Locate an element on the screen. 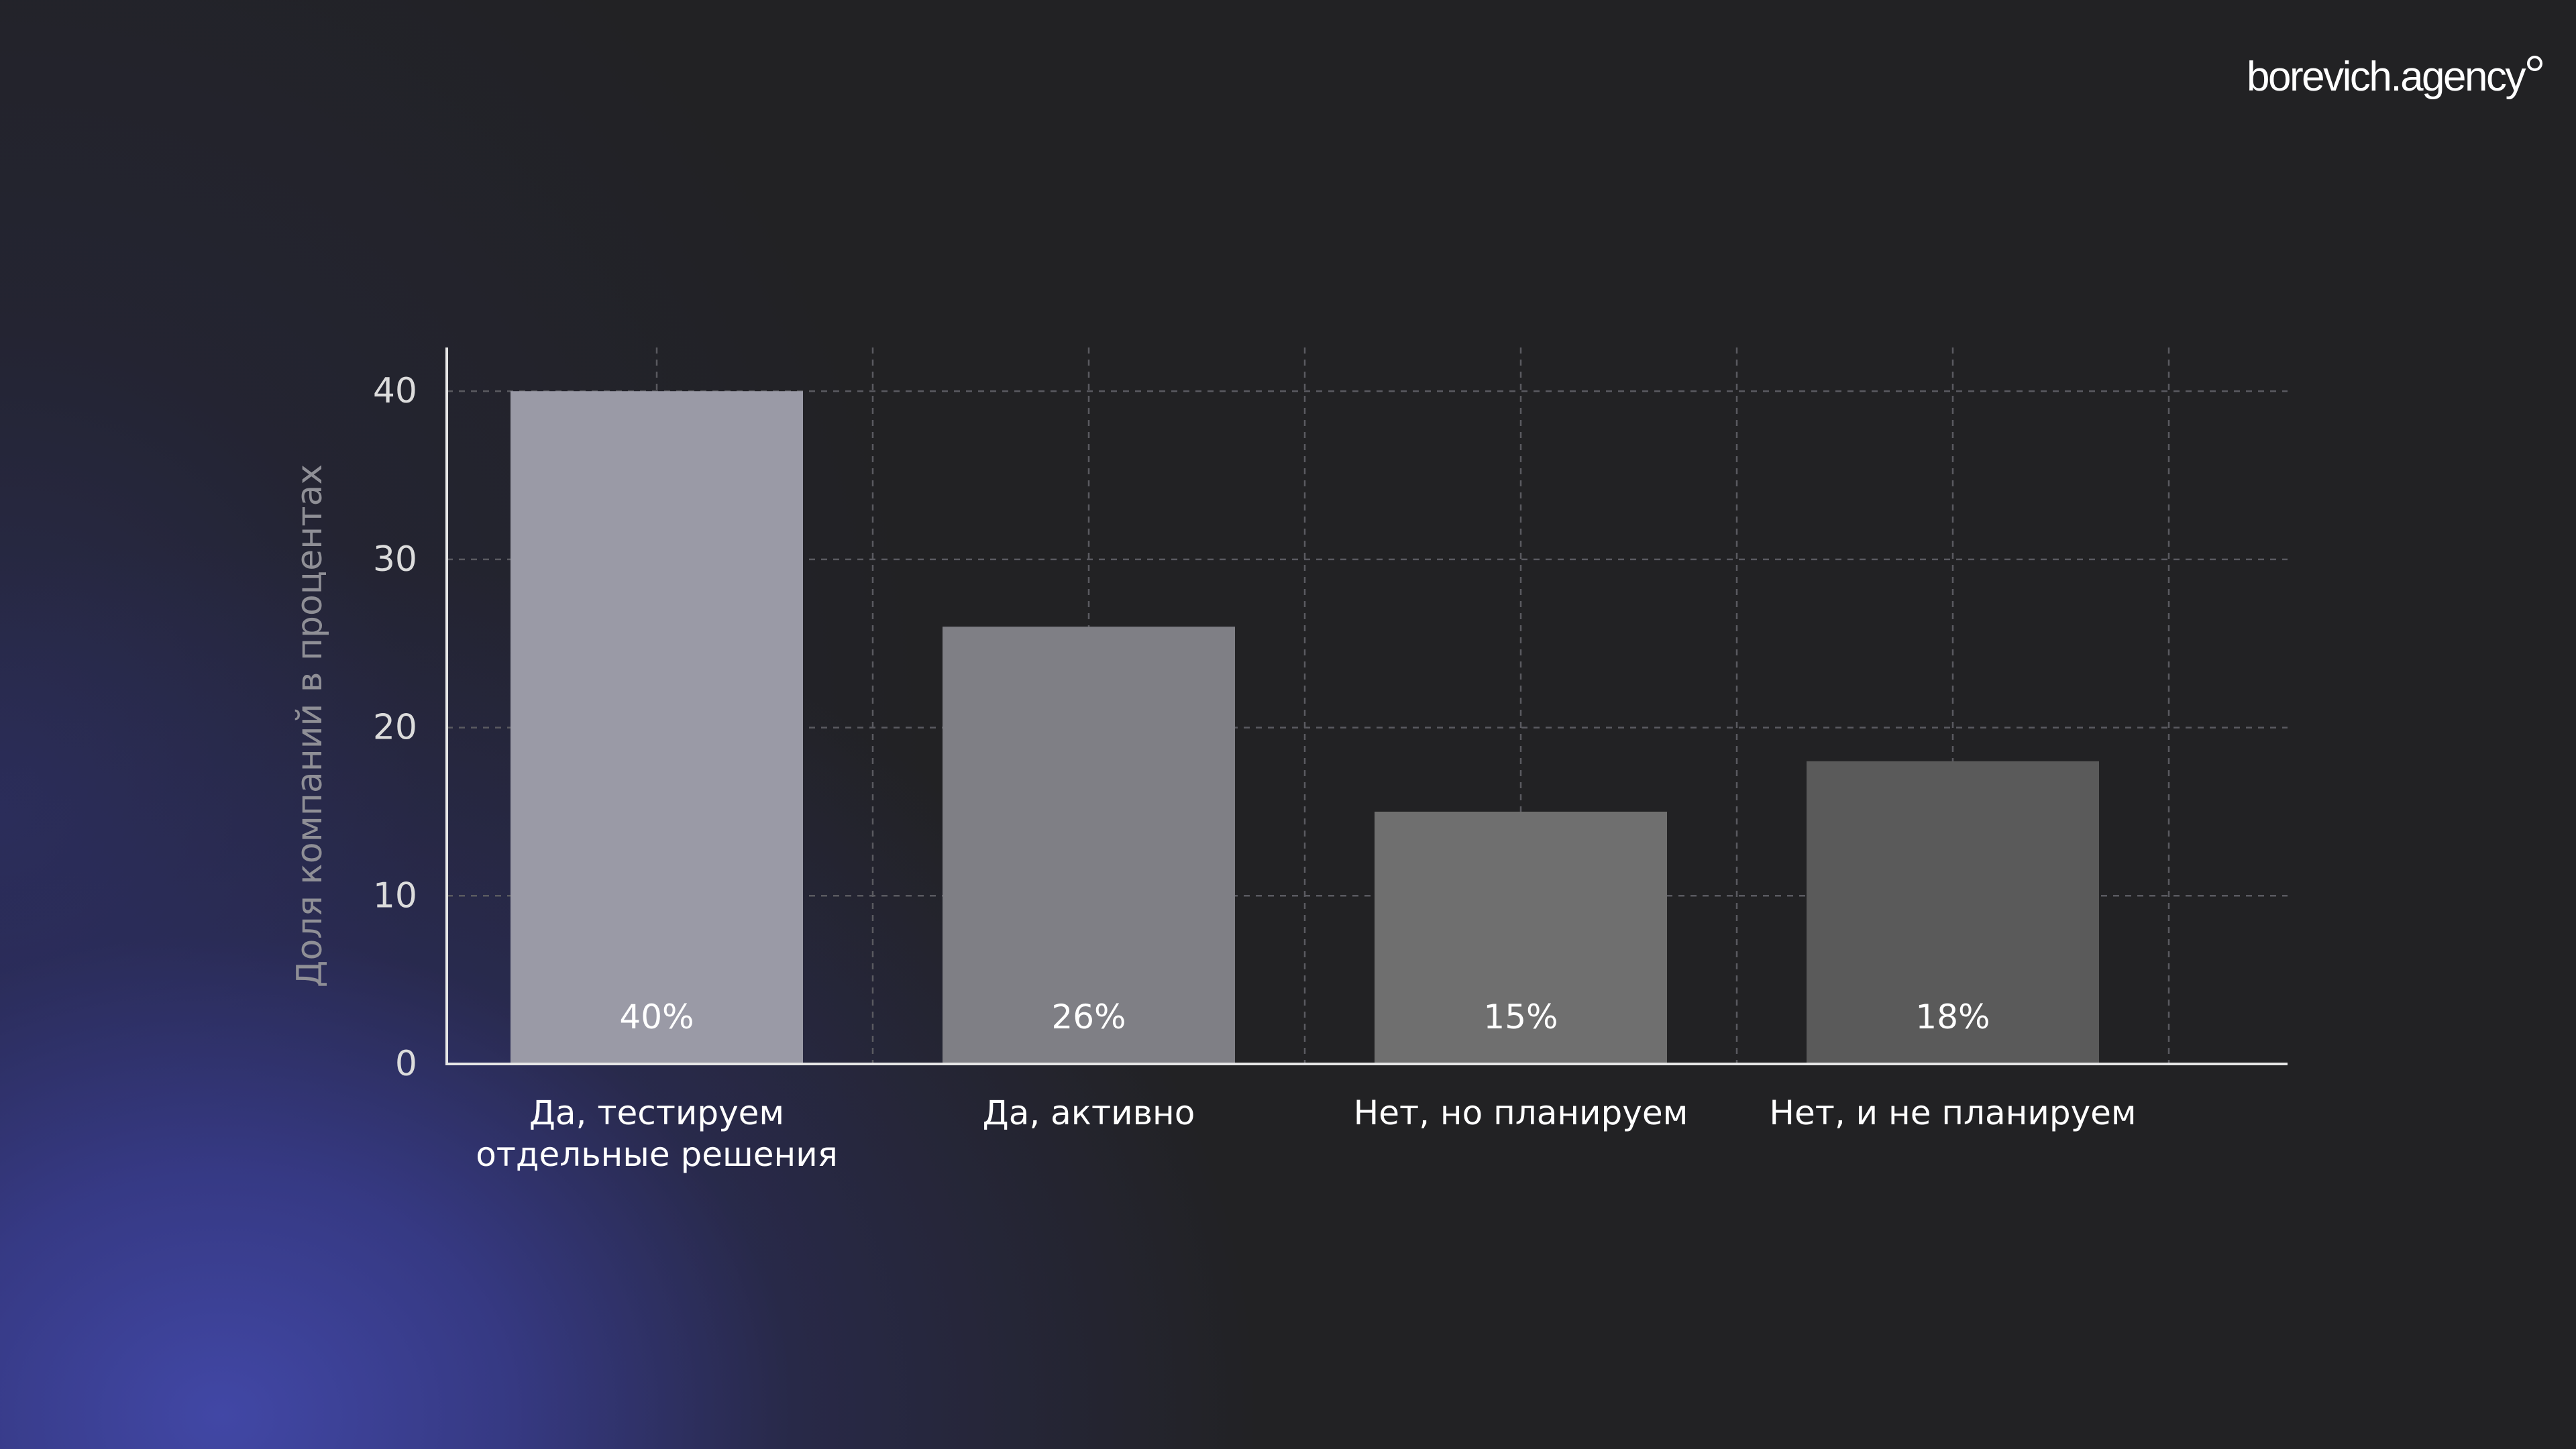 The height and width of the screenshot is (1449, 2576). y-tick-label: 0 is located at coordinates (406, 1064).